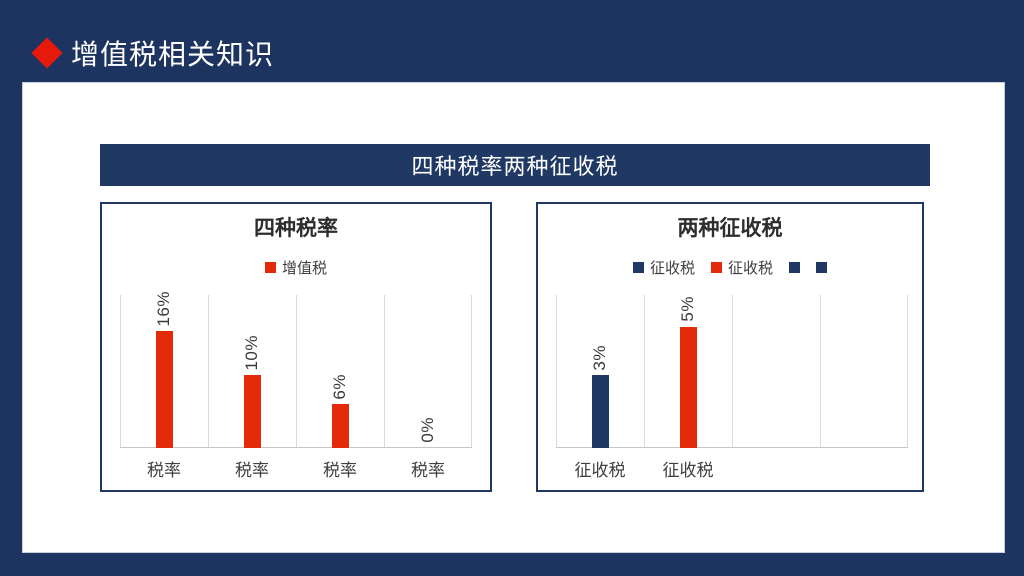 This screenshot has height=576, width=1024. What do you see at coordinates (47, 53) in the screenshot?
I see `diamond-icon` at bounding box center [47, 53].